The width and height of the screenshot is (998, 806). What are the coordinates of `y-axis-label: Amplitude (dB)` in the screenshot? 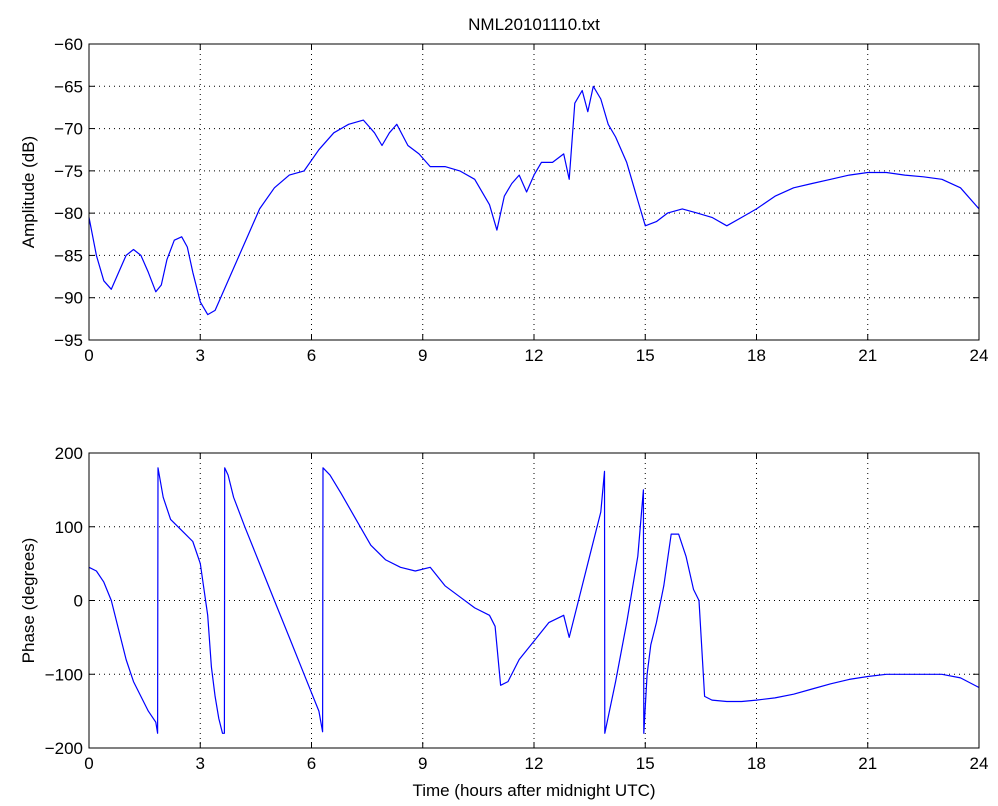 It's located at (28, 192).